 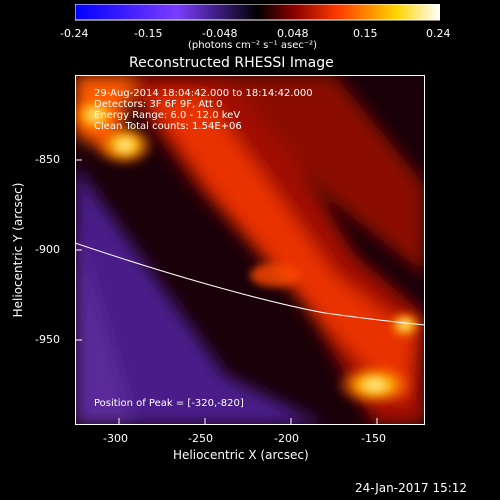 What do you see at coordinates (47, 249) in the screenshot?
I see `y-tick-2: -900` at bounding box center [47, 249].